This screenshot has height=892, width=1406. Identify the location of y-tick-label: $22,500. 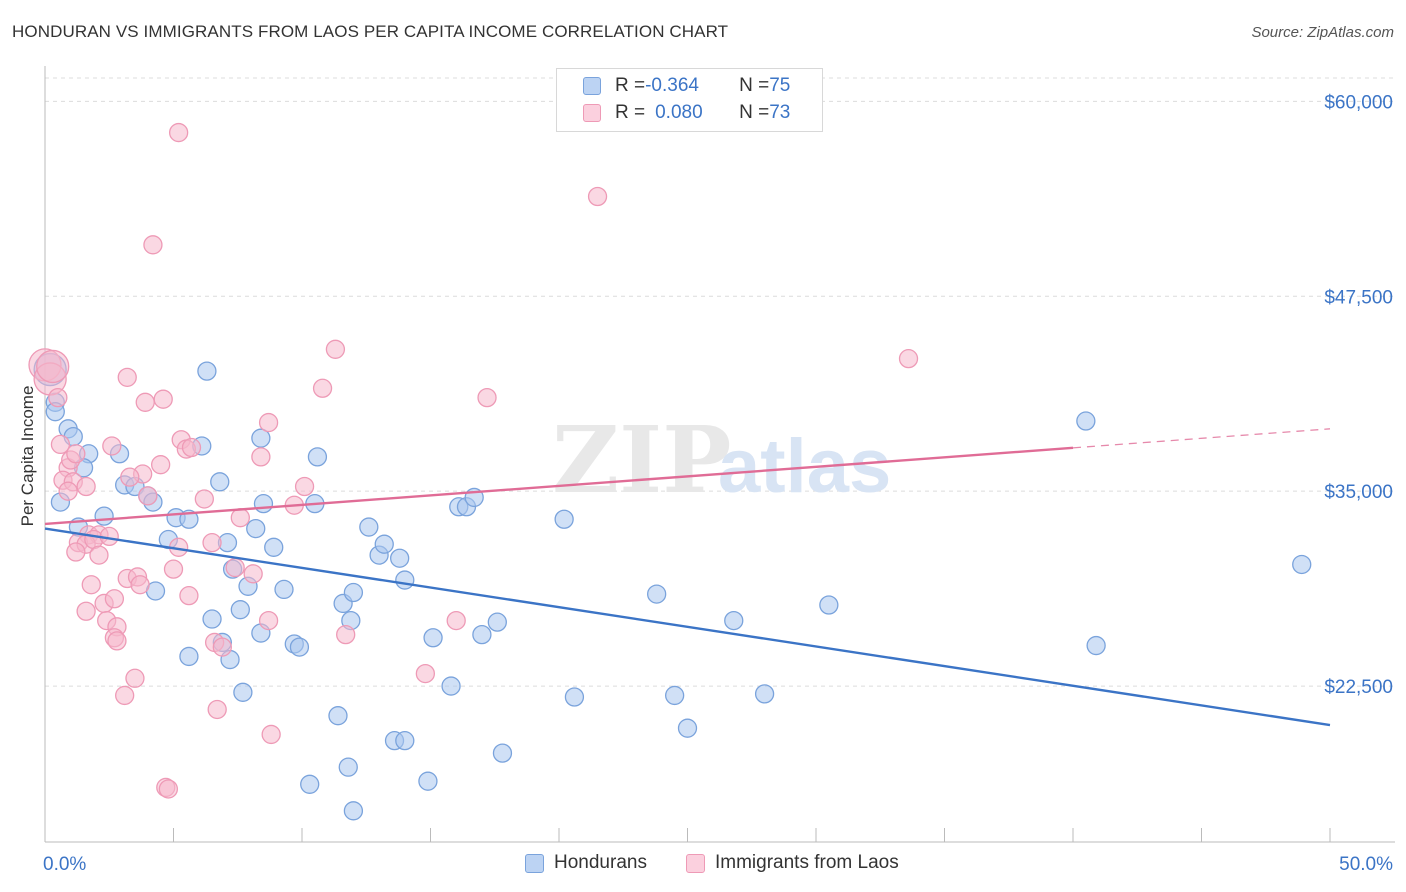
(1358, 687).